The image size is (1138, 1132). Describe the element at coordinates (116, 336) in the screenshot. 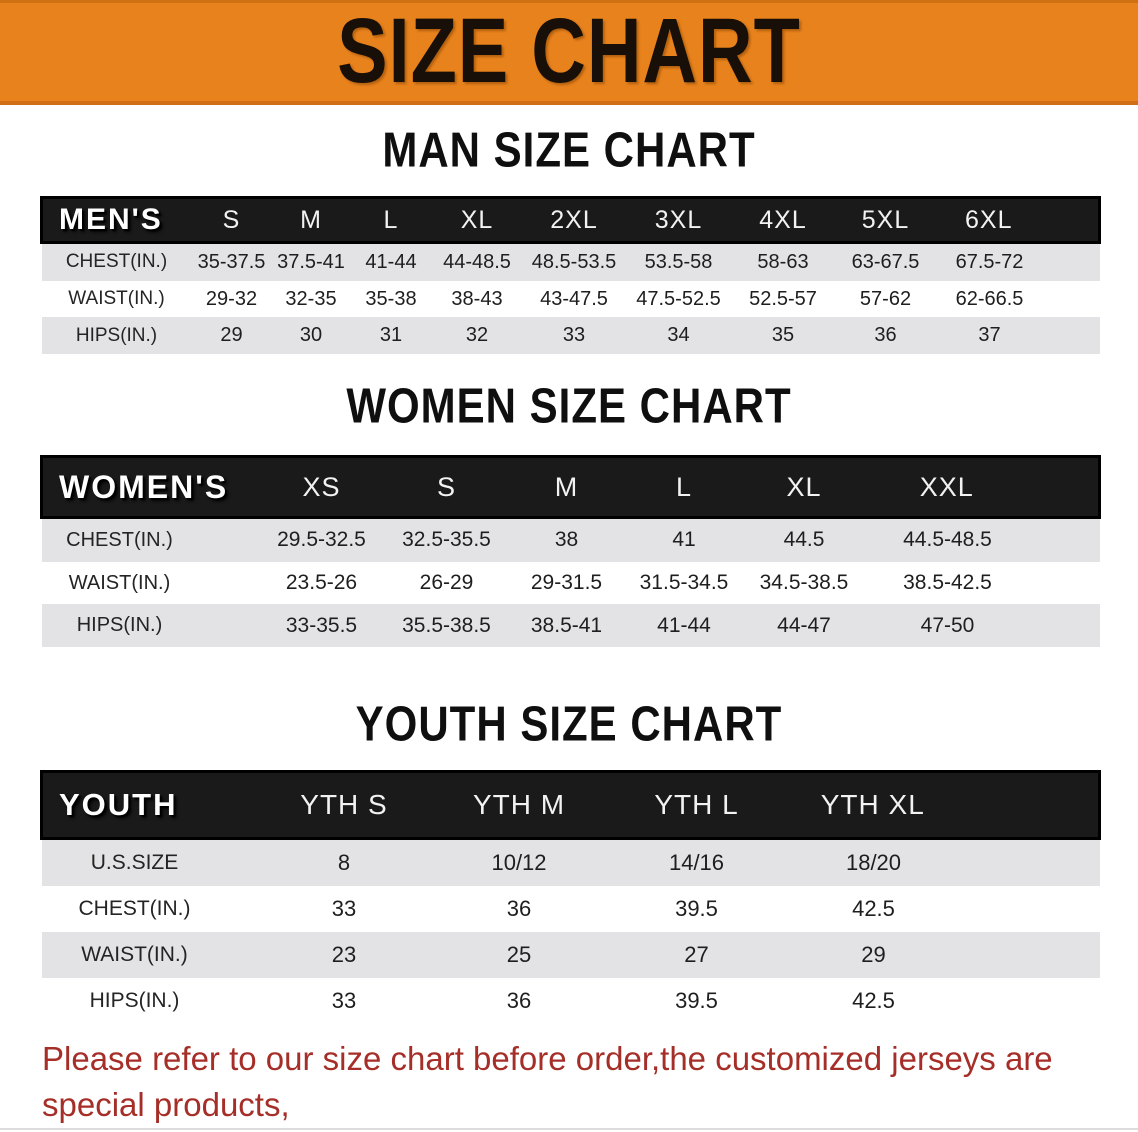

I see `men-row-label: HIPS(IN.)` at that location.